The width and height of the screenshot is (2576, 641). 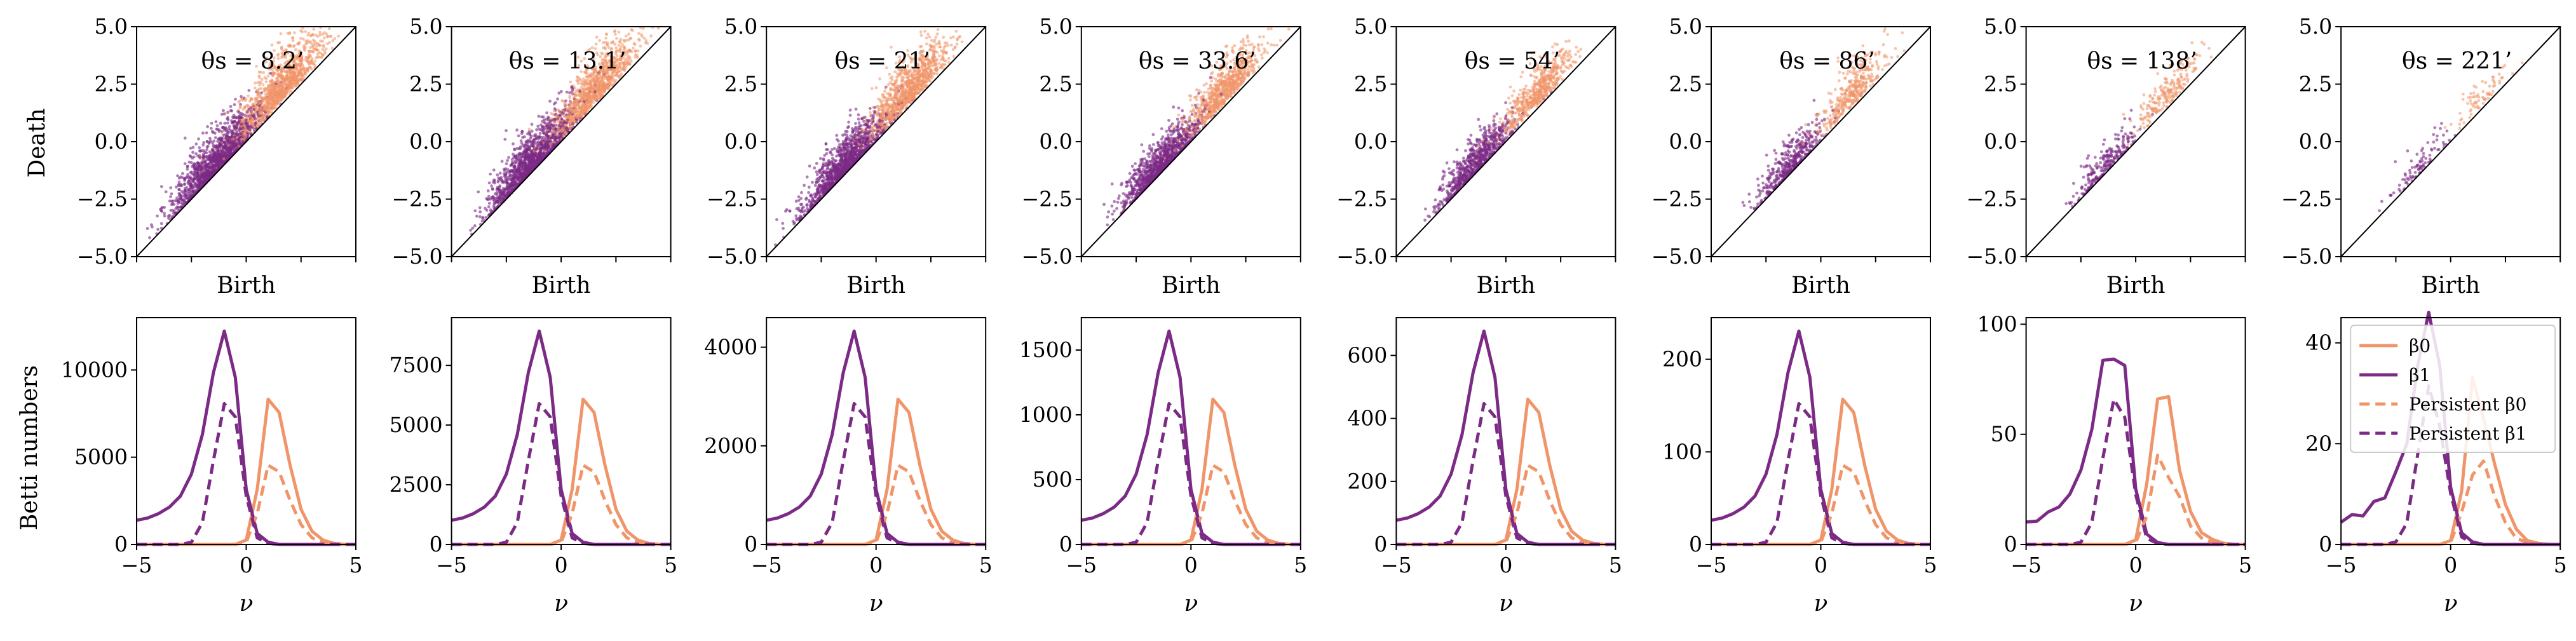 What do you see at coordinates (246, 471) in the screenshot?
I see `betti-series-β0` at bounding box center [246, 471].